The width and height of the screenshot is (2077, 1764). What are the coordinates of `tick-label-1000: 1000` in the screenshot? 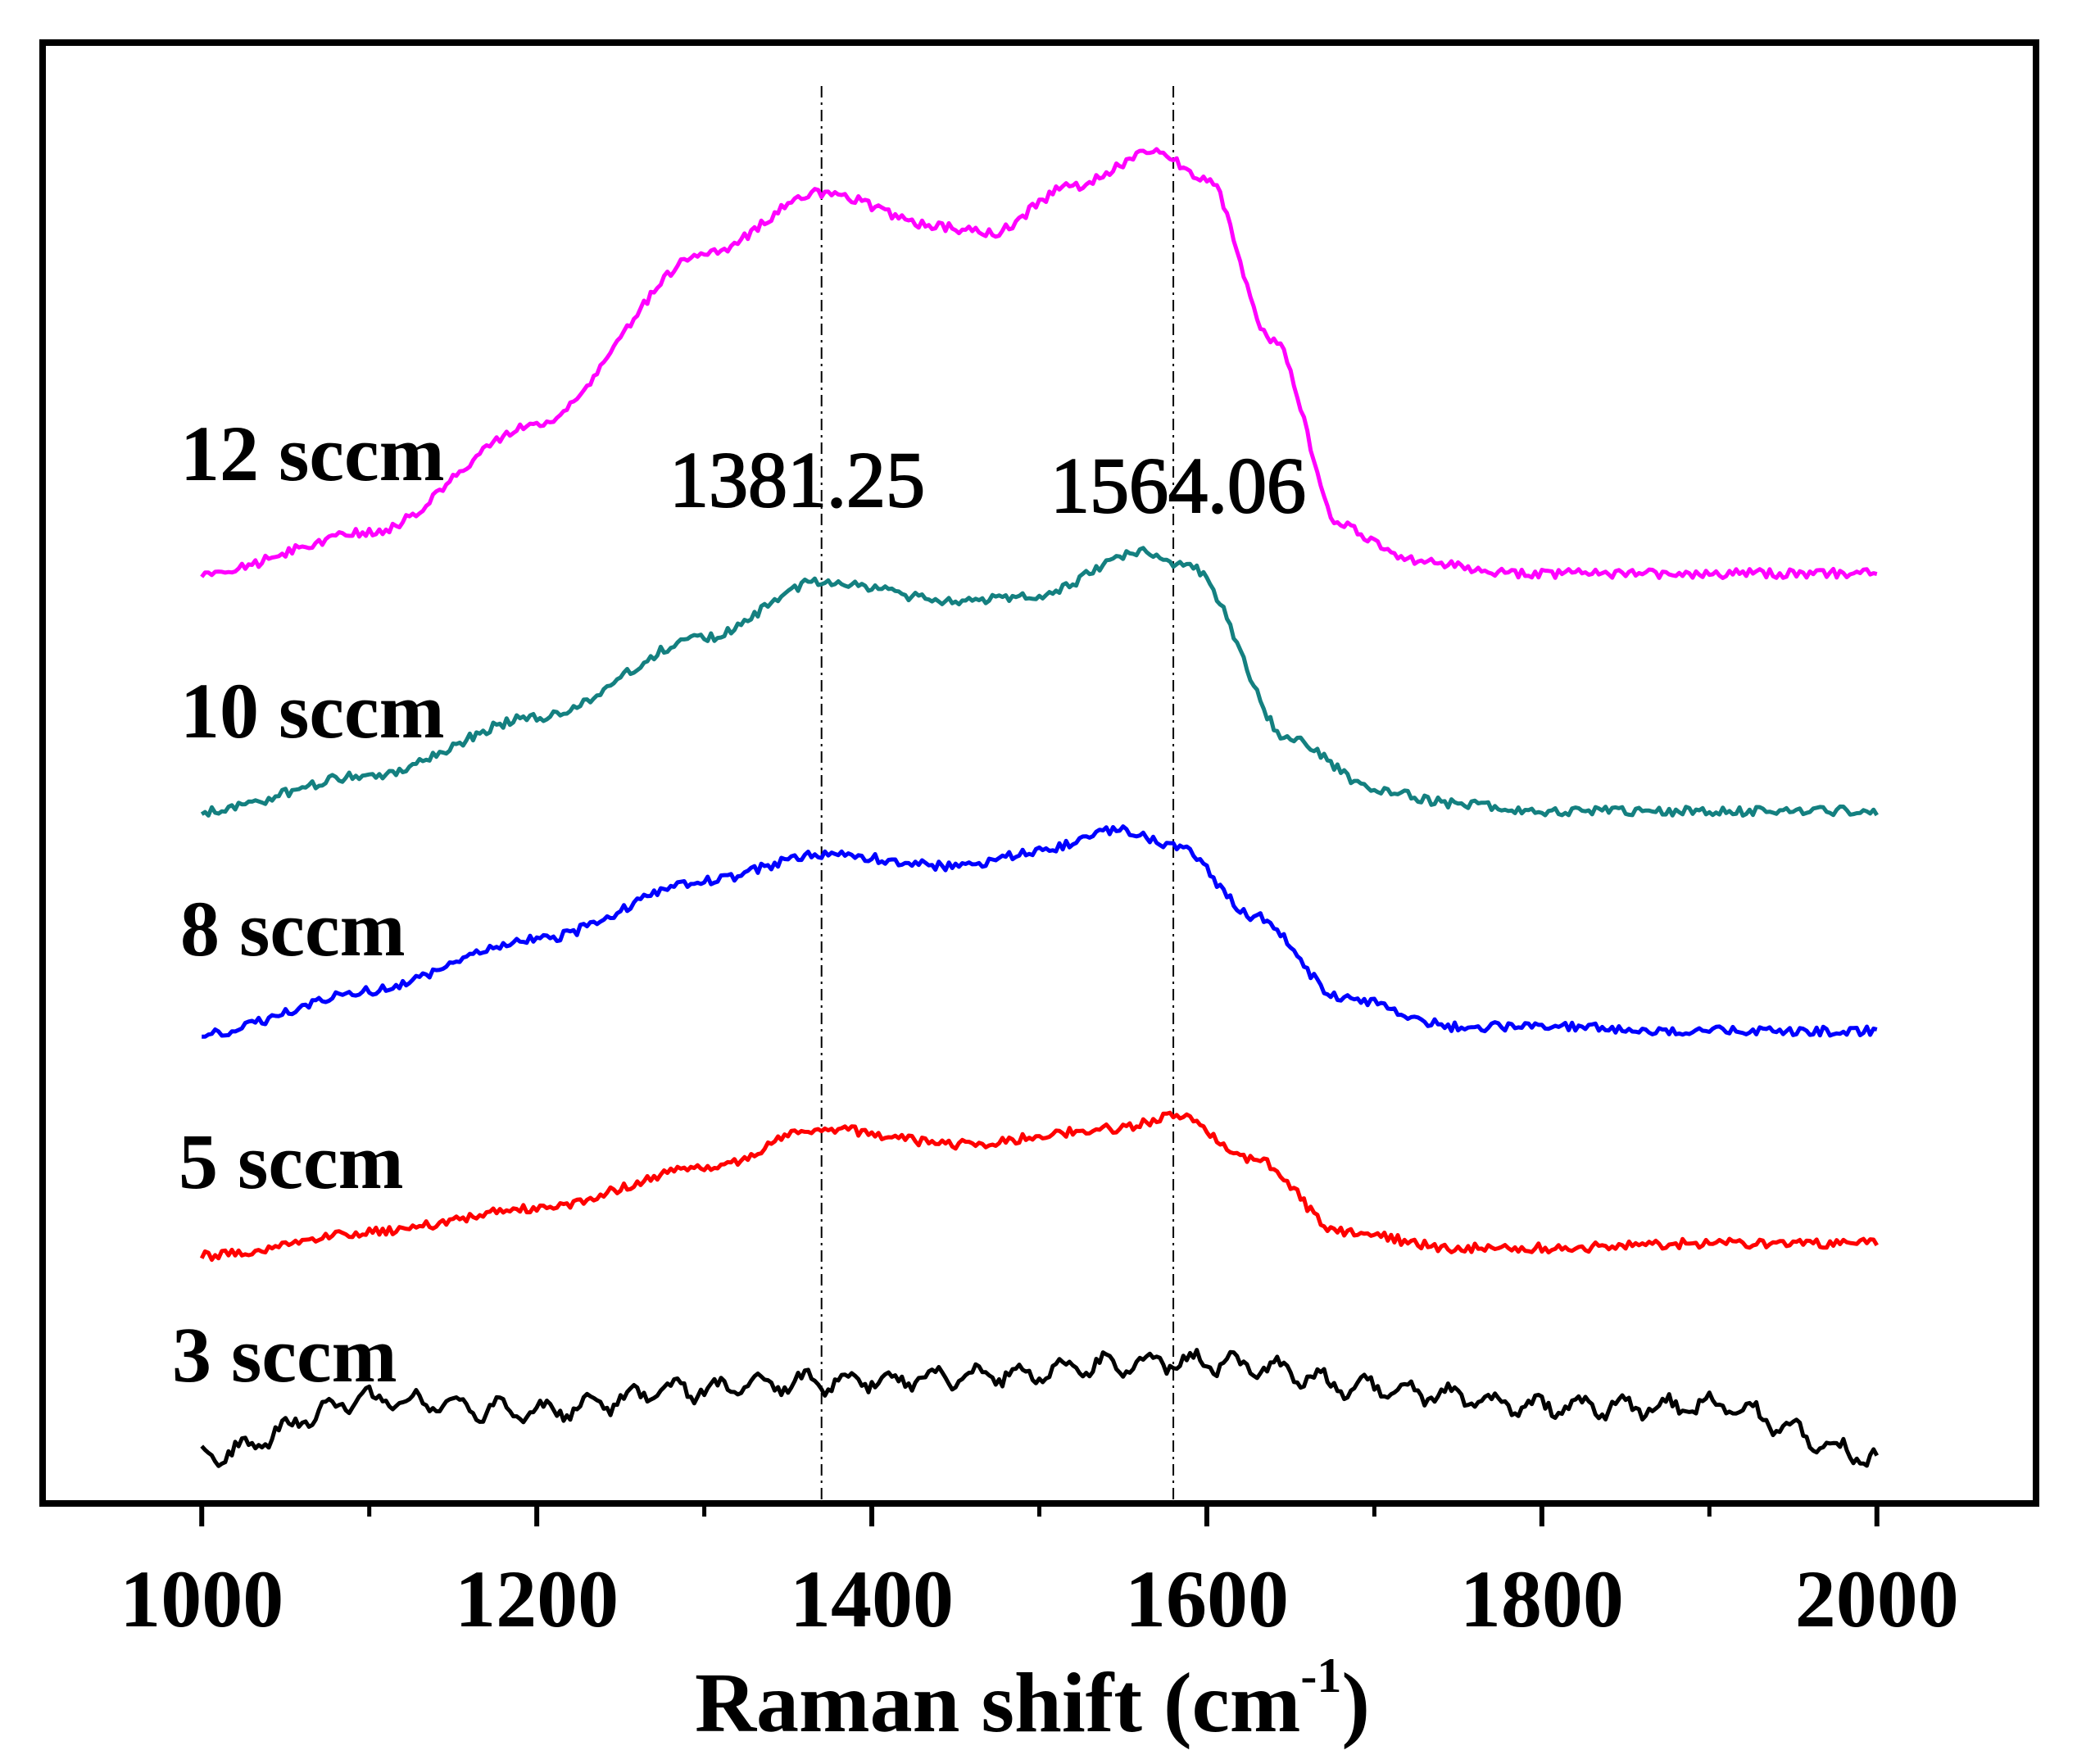 It's located at (201, 1598).